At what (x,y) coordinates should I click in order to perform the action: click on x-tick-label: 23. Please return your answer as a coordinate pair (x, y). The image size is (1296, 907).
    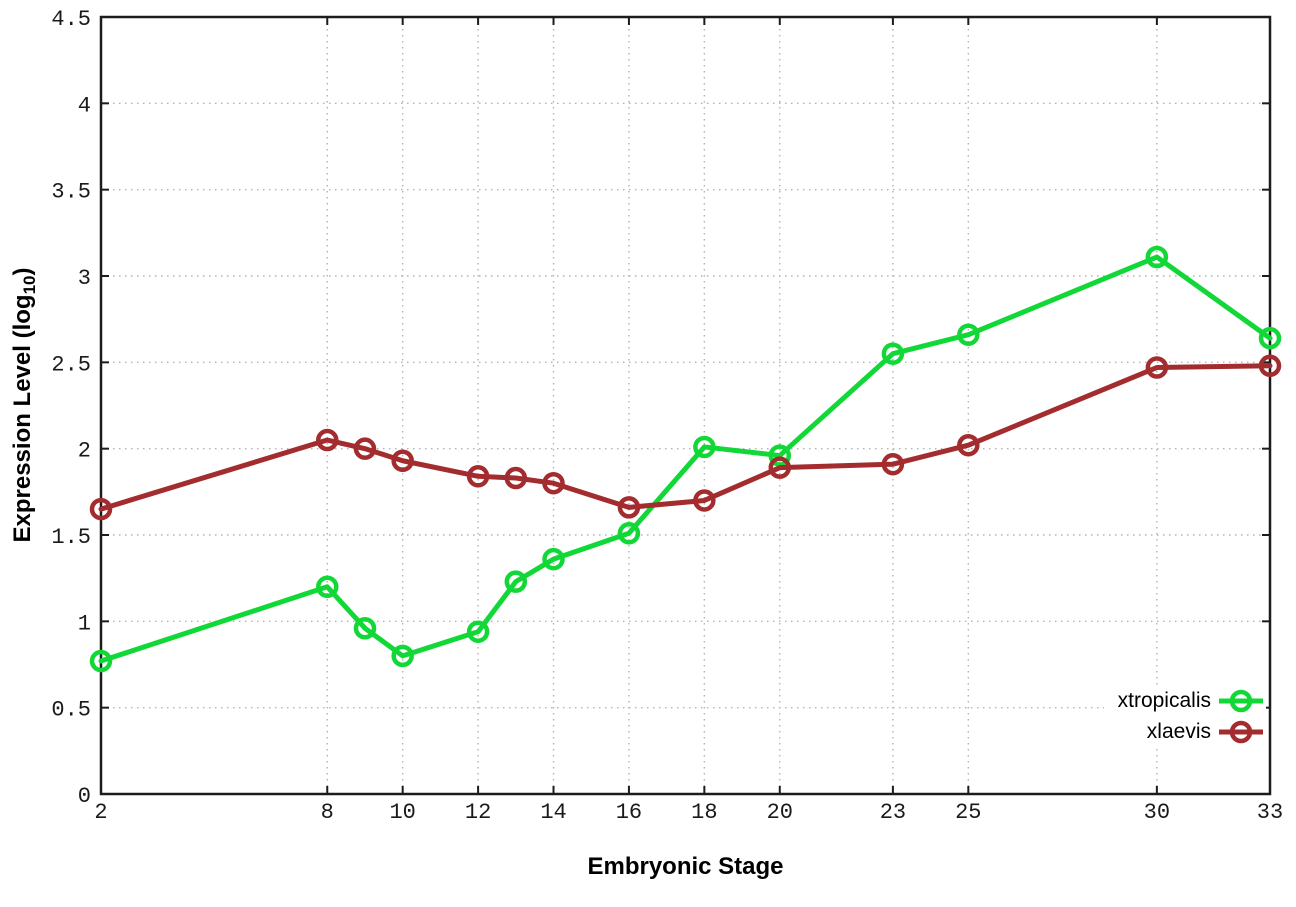
    Looking at the image, I should click on (893, 812).